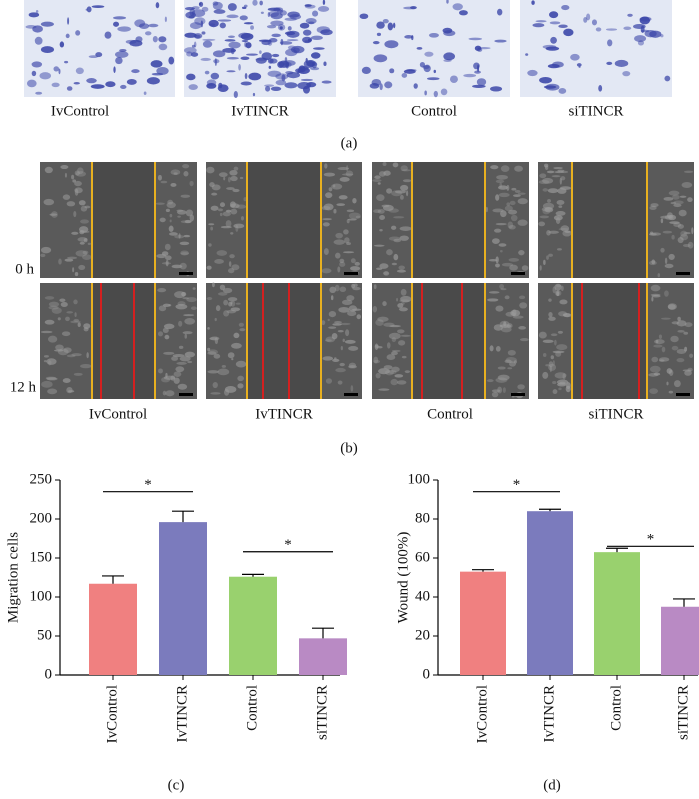  What do you see at coordinates (288, 545) in the screenshot?
I see `significance-label: *` at bounding box center [288, 545].